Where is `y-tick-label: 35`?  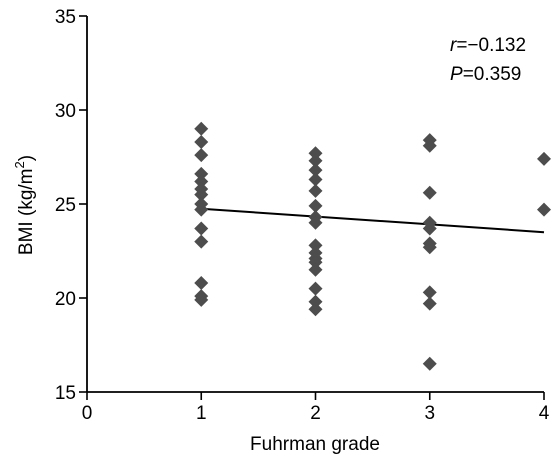 y-tick-label: 35 is located at coordinates (65, 17).